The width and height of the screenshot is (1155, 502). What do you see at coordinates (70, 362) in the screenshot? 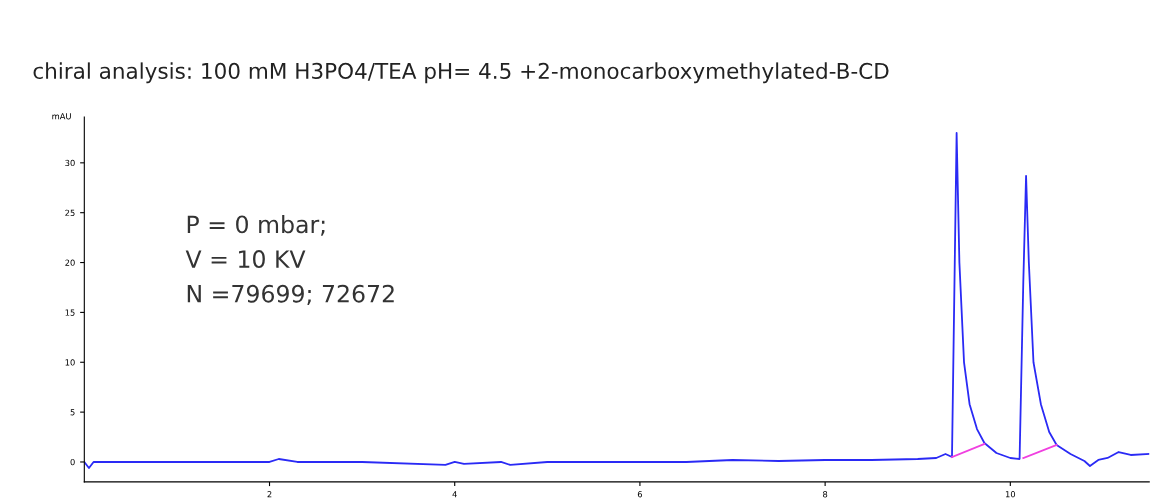
I see `y-tick-label: 10` at bounding box center [70, 362].